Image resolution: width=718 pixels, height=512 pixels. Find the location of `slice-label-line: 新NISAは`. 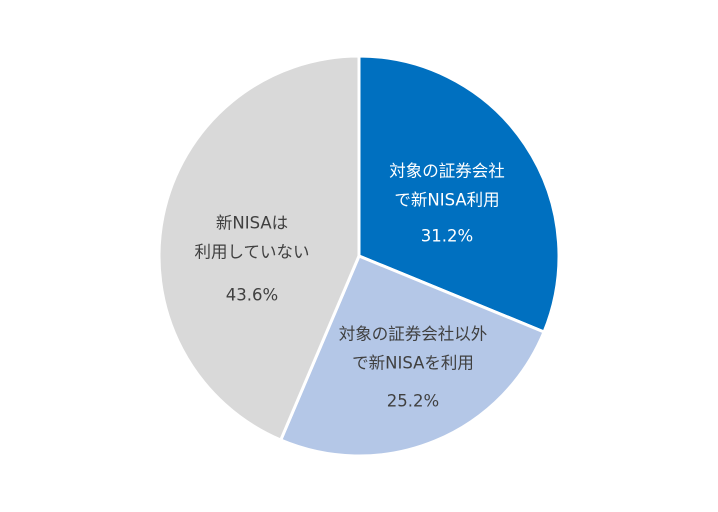

slice-label-line: 新NISAは is located at coordinates (252, 223).